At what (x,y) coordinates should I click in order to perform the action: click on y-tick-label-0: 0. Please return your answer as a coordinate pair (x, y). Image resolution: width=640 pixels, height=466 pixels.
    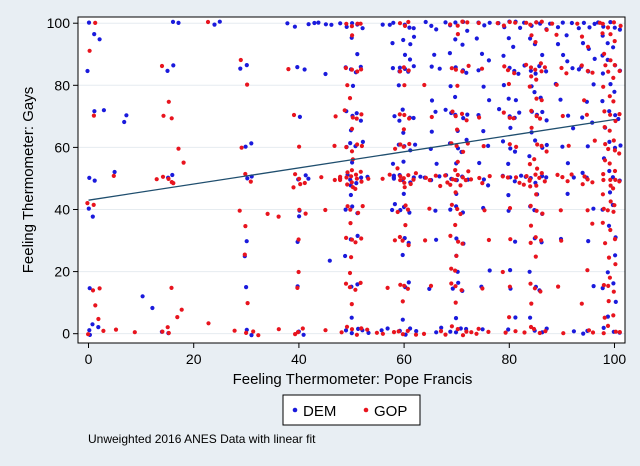
    Looking at the image, I should click on (66, 334).